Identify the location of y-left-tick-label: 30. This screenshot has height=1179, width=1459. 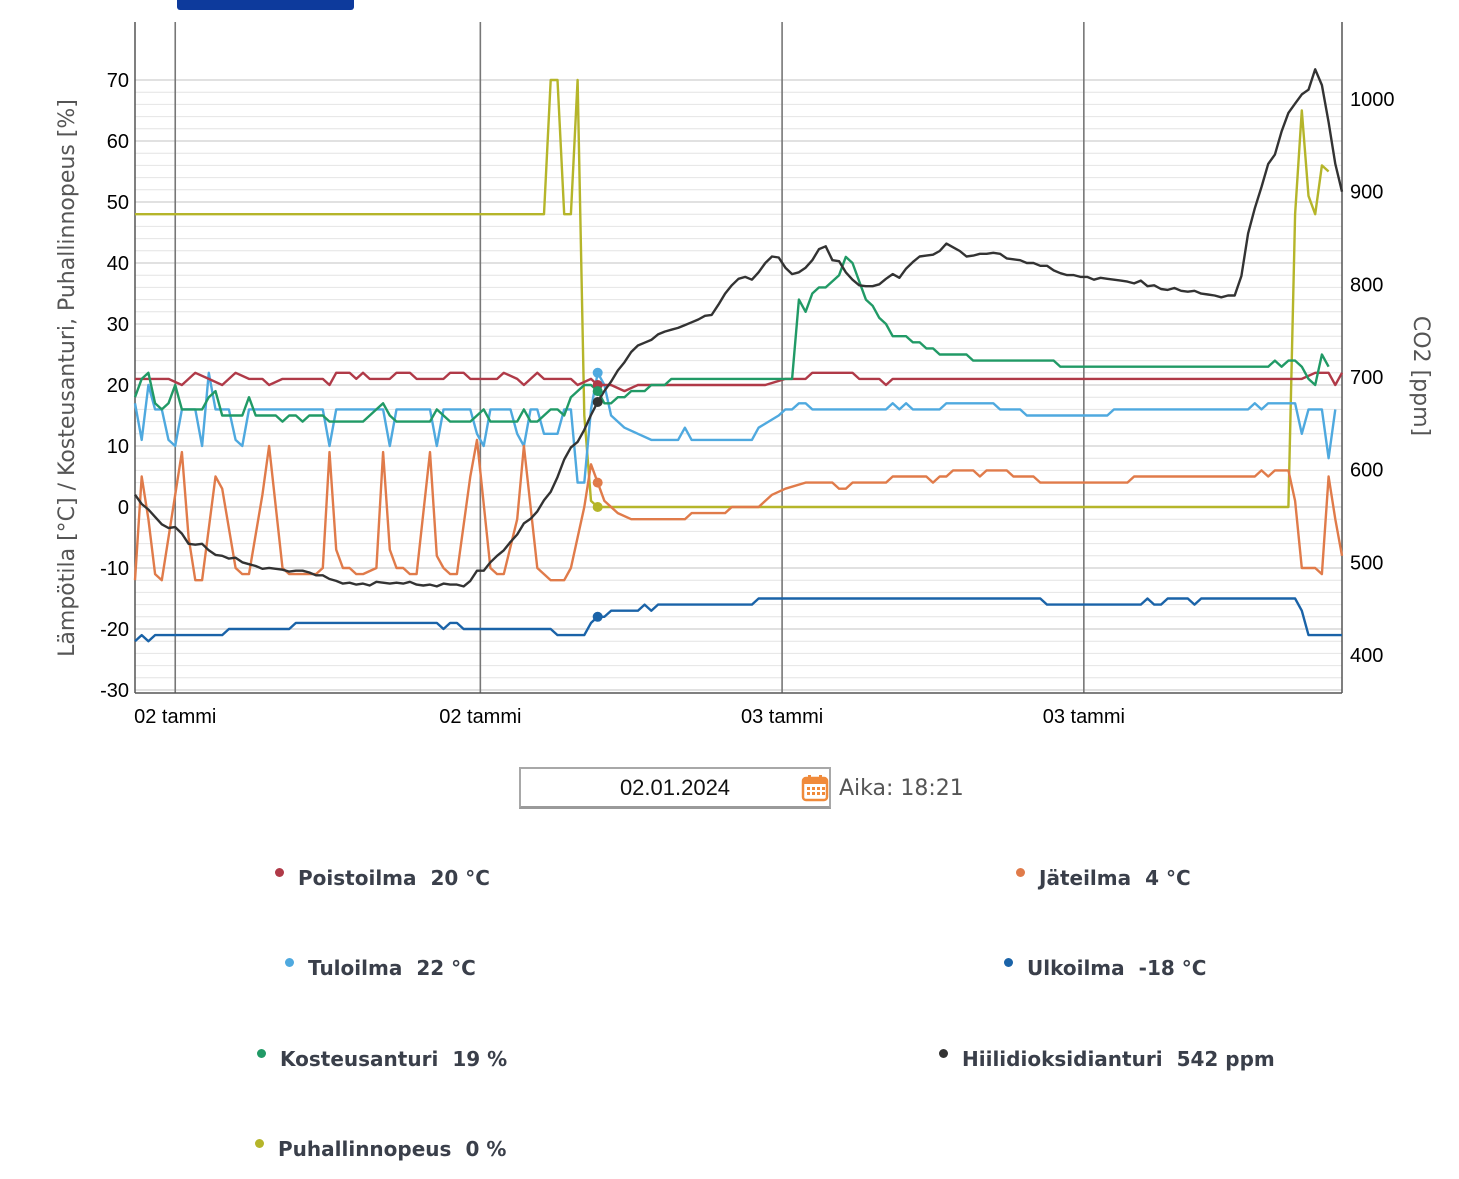
(118, 325).